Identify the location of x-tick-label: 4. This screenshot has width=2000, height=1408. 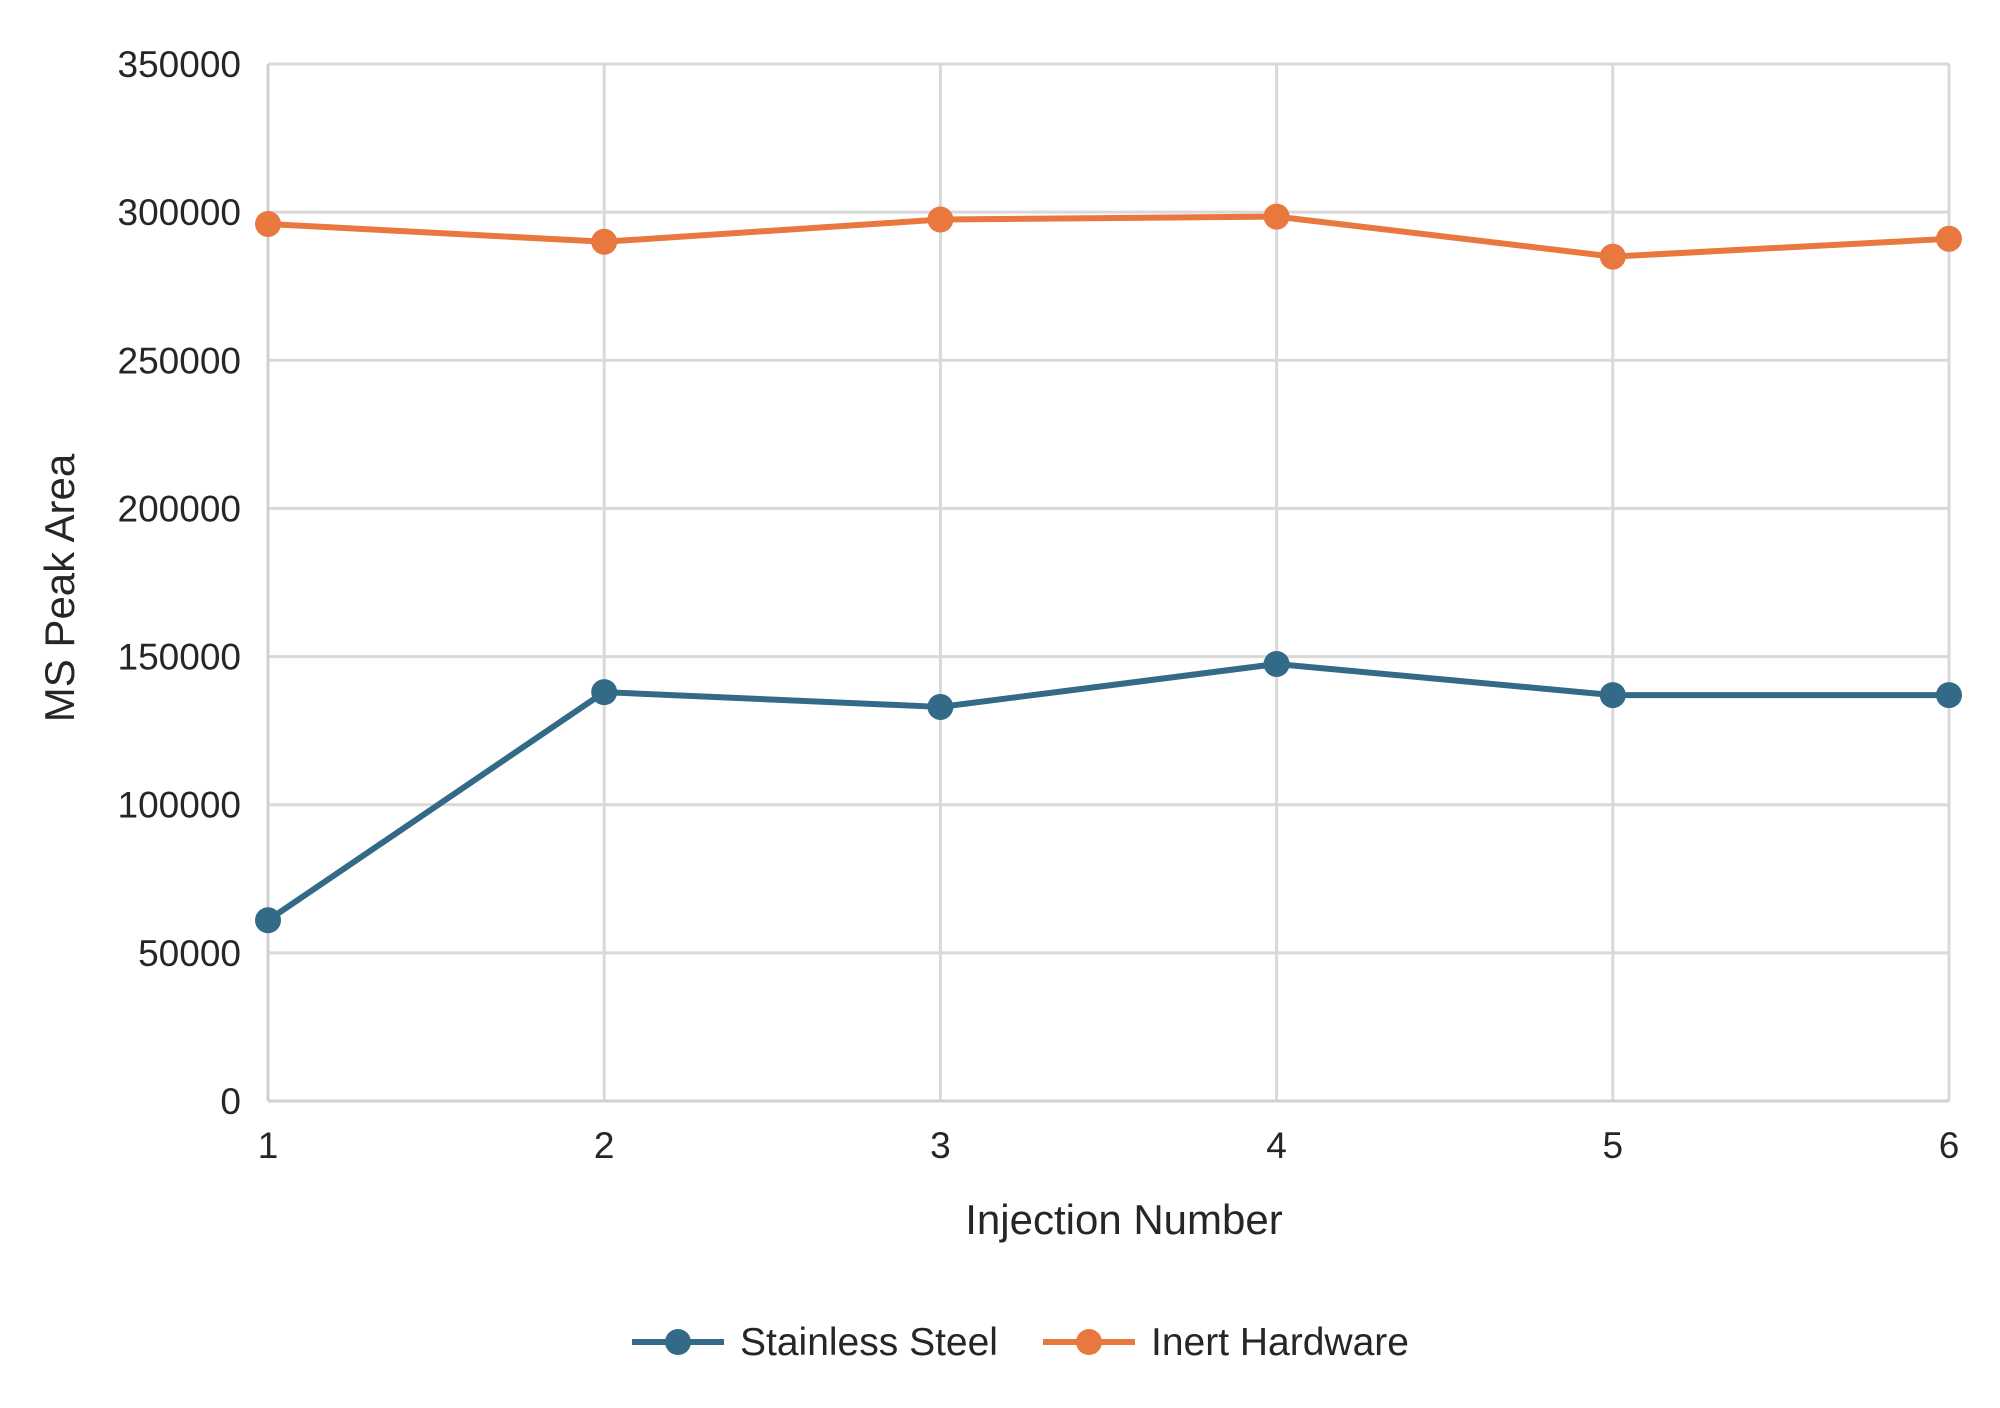
(1276, 1145).